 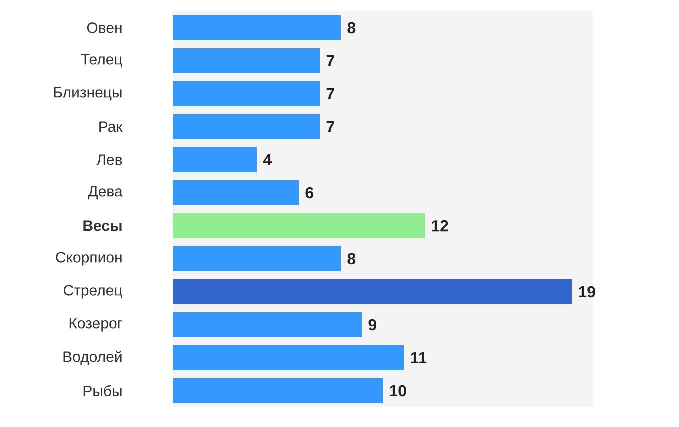 I want to click on y-tick-label: Лев, so click(x=109, y=160).